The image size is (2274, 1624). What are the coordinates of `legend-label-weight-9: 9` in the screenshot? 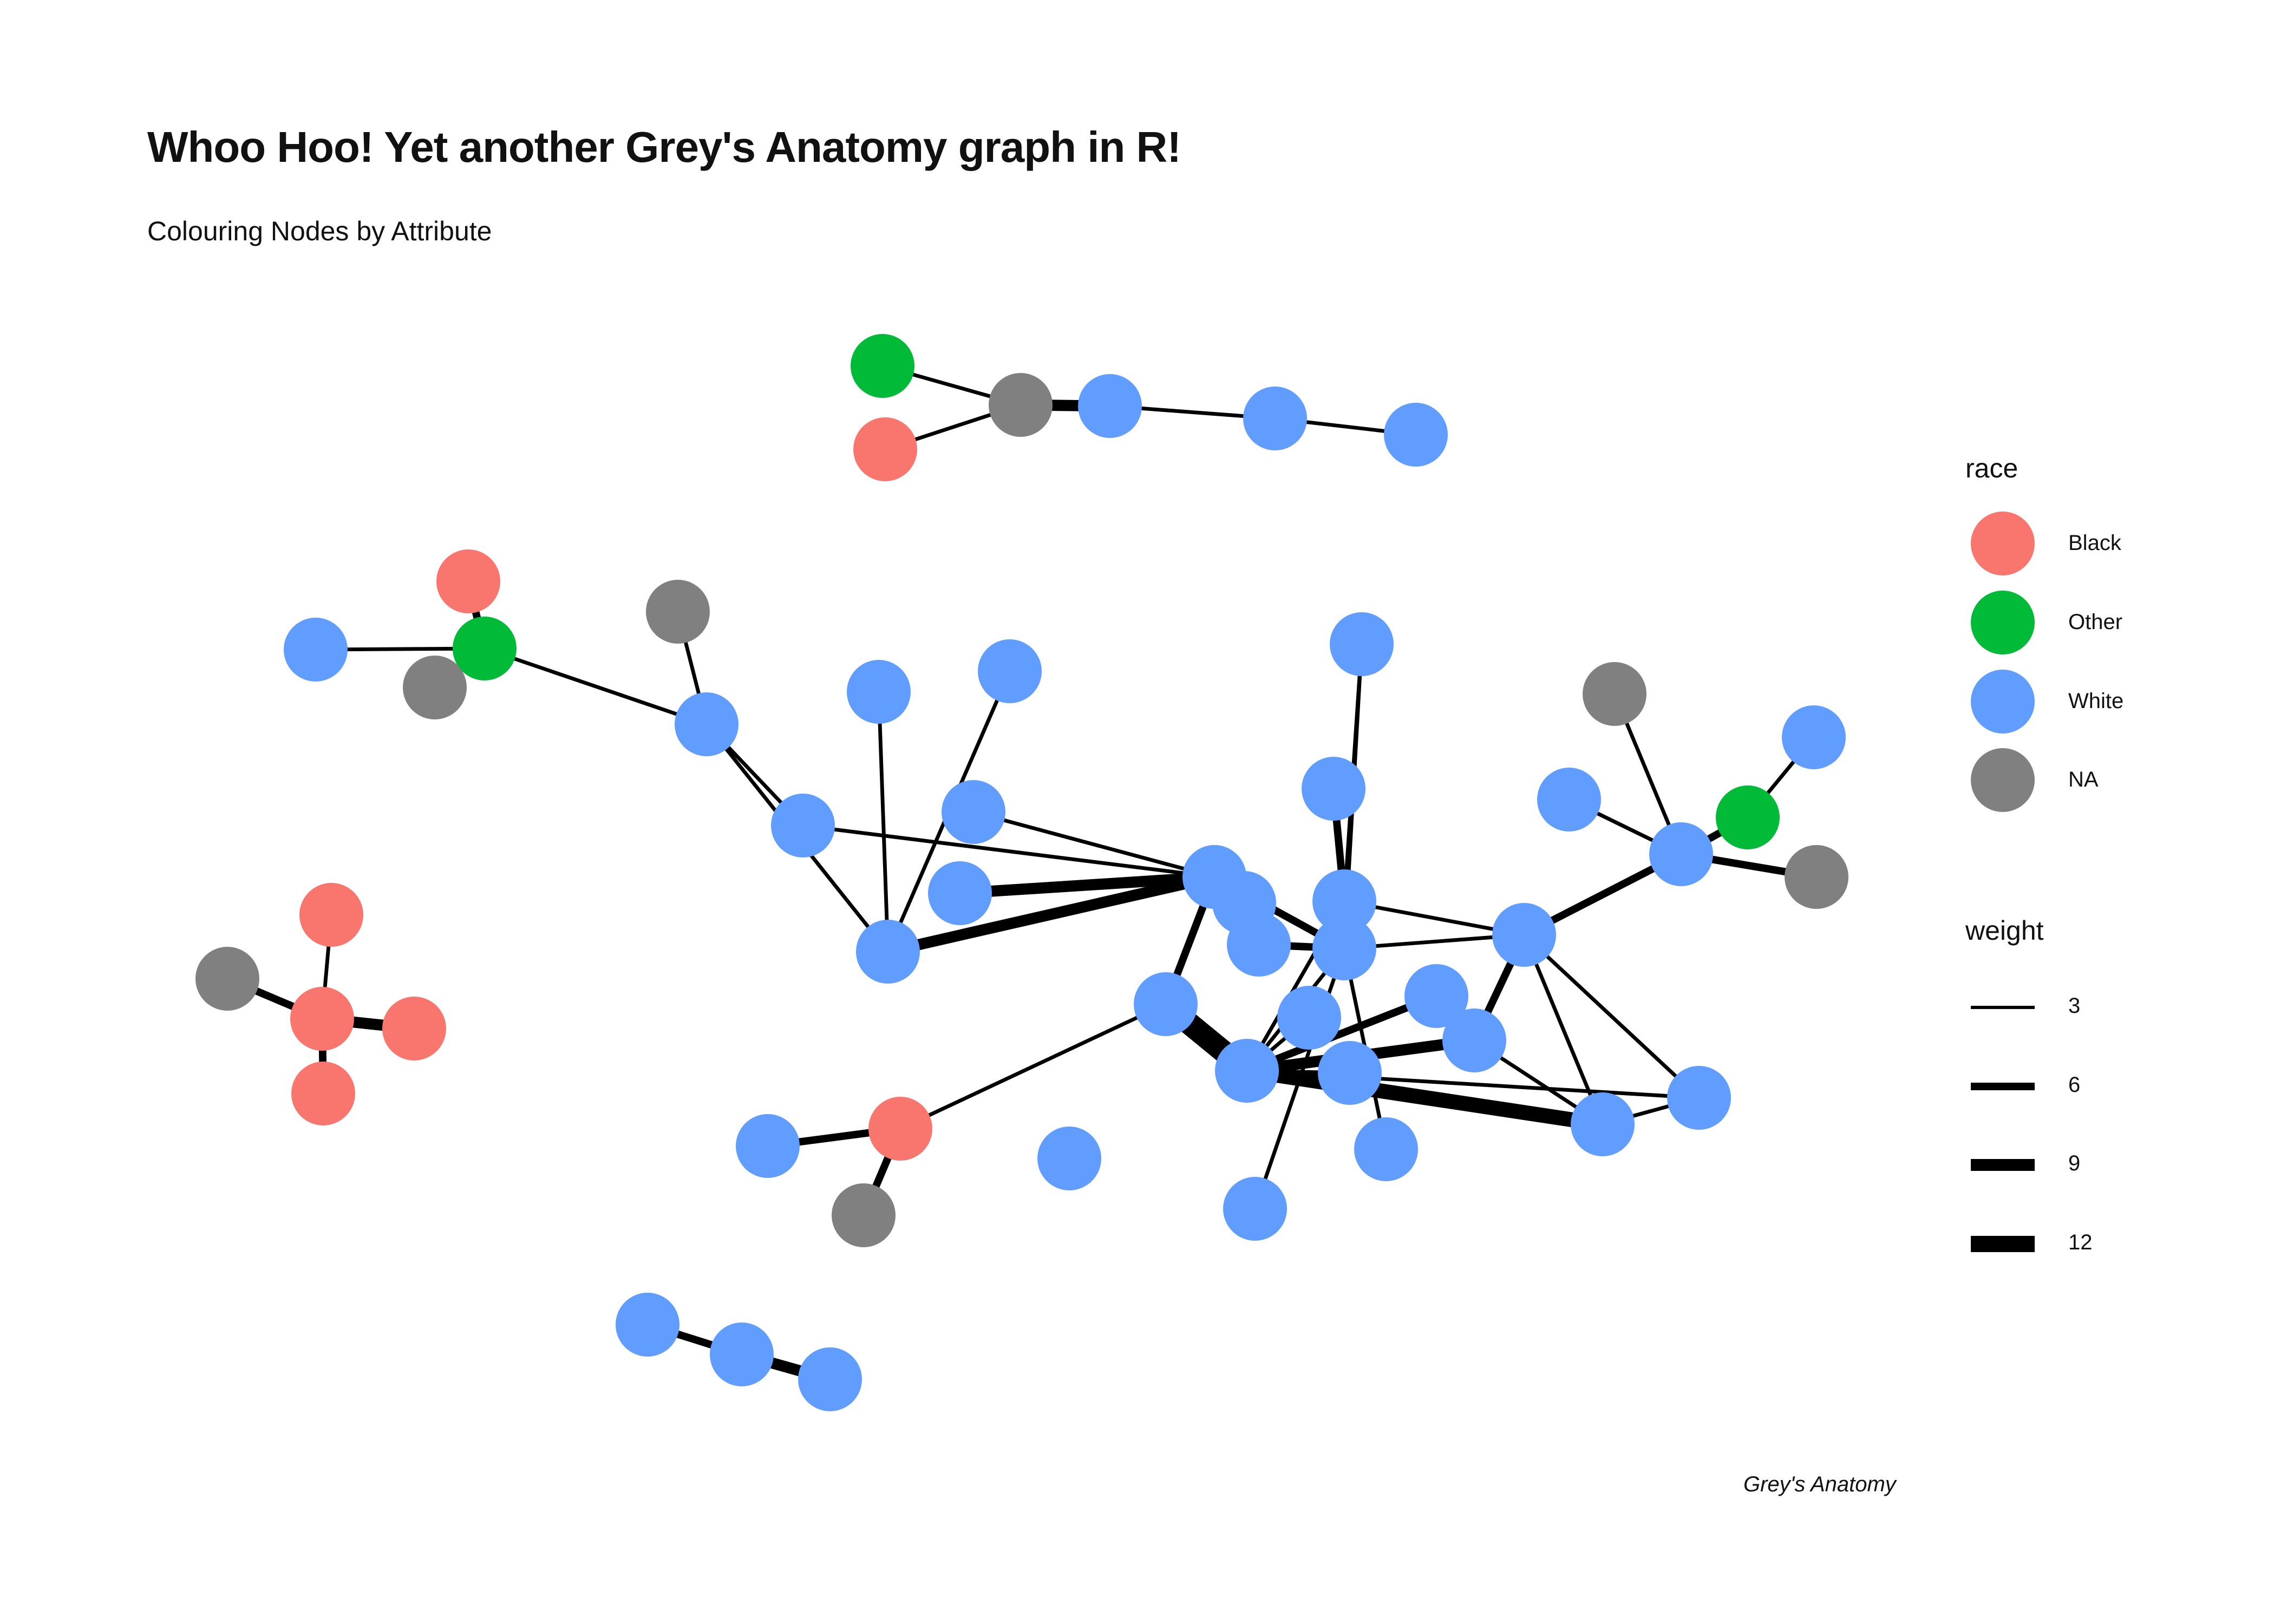 It's located at (2075, 1163).